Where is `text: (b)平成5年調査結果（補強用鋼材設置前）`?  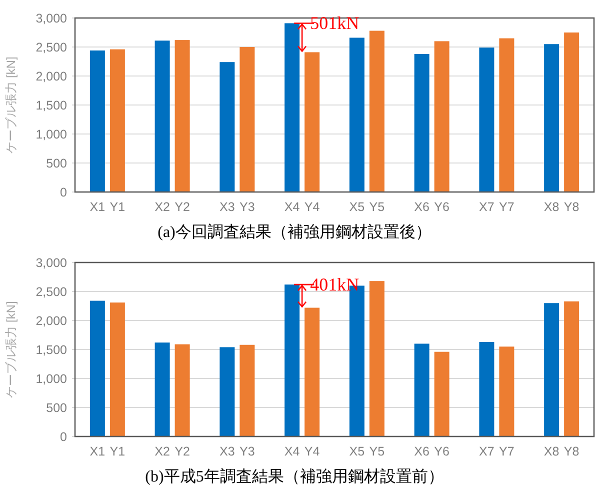 text: (b)平成5年調査結果（補強用鋼材設置前） is located at coordinates (294, 477).